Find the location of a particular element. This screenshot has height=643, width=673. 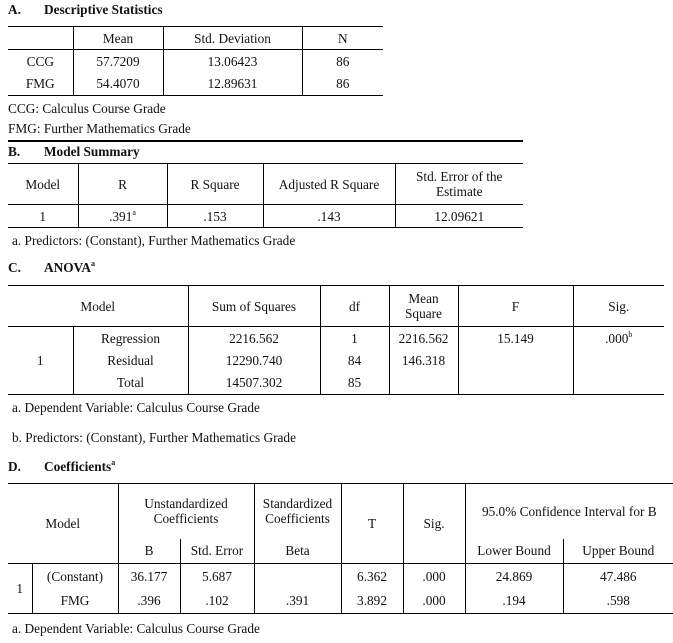

cell: .102 is located at coordinates (217, 601).